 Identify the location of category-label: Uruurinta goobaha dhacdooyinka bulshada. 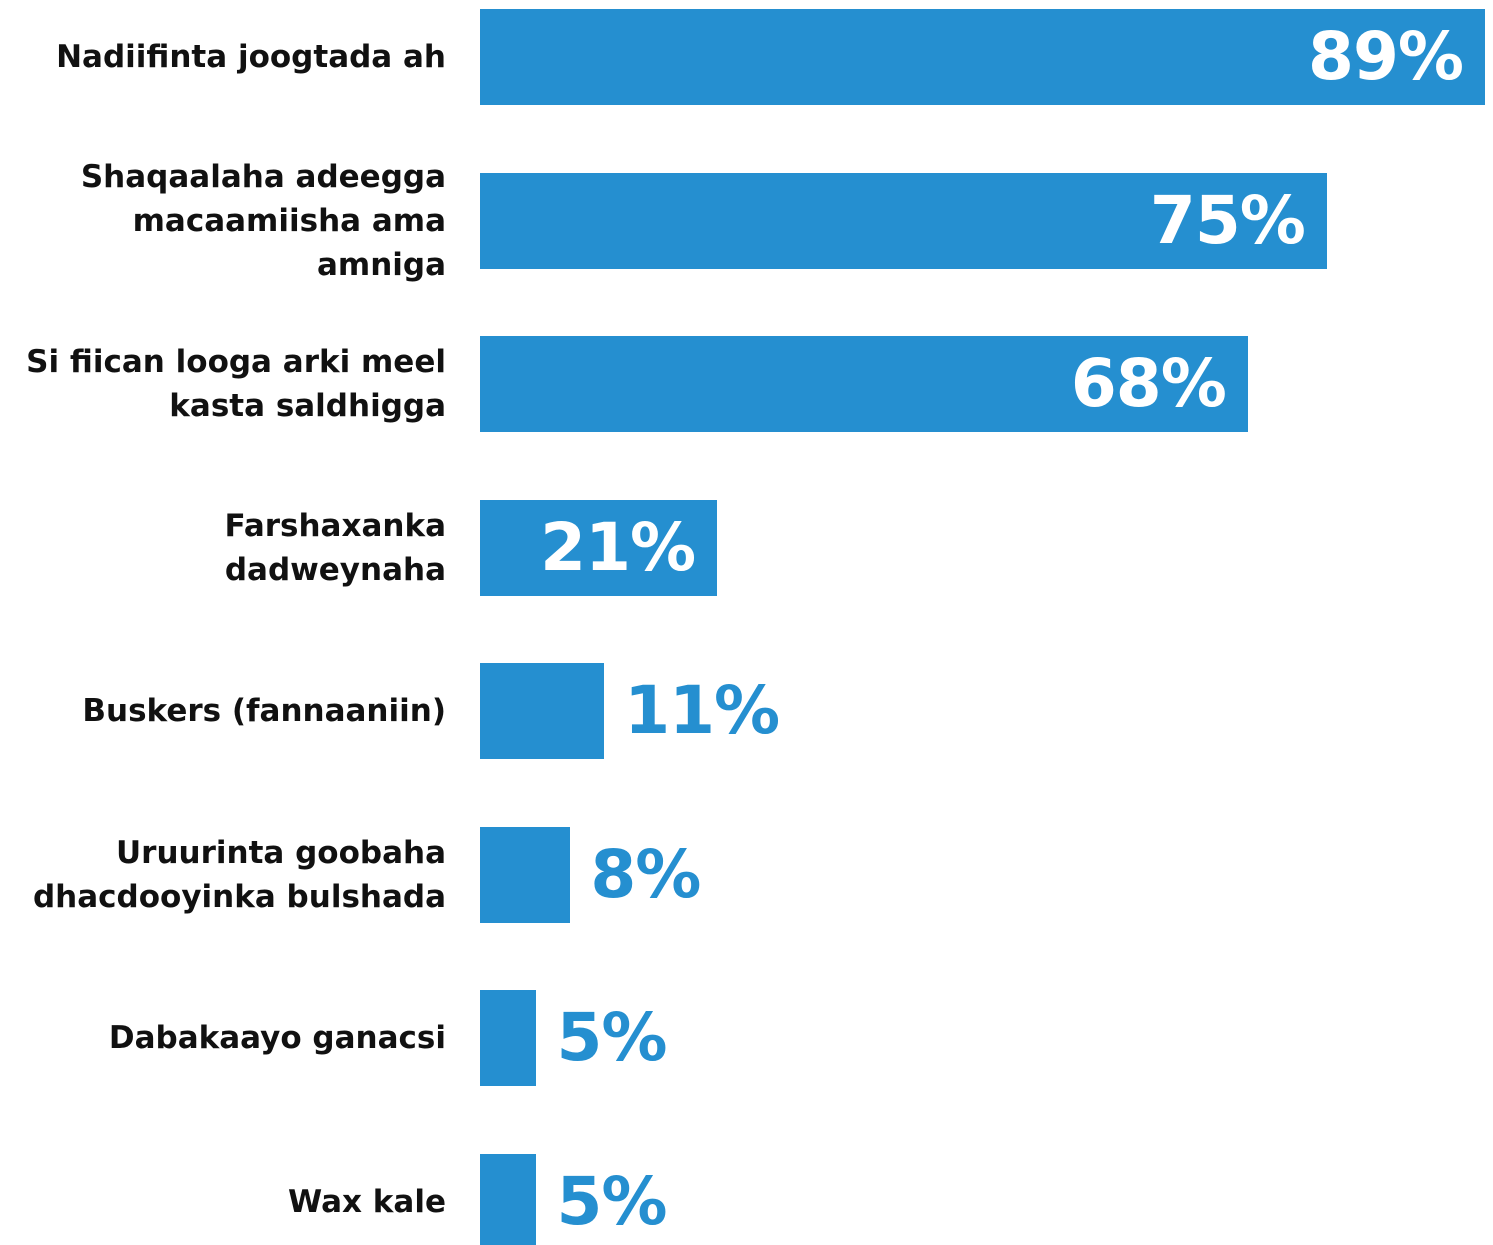
(239, 874).